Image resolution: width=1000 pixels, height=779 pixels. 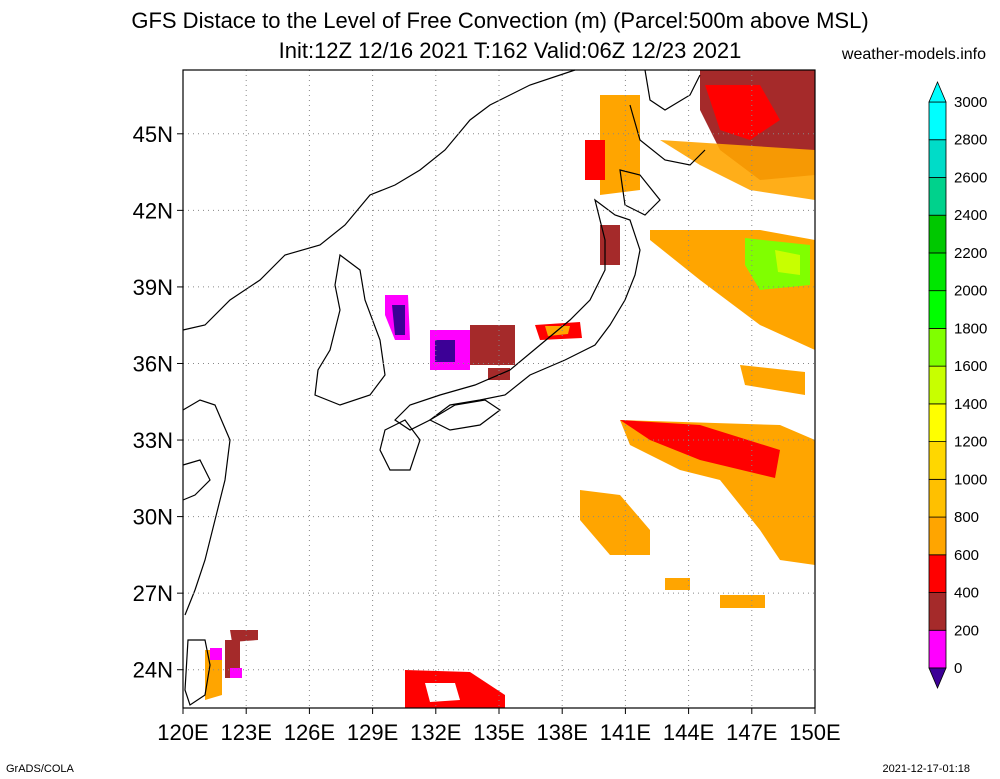 I want to click on colorbar-label: 2600, so click(x=970, y=177).